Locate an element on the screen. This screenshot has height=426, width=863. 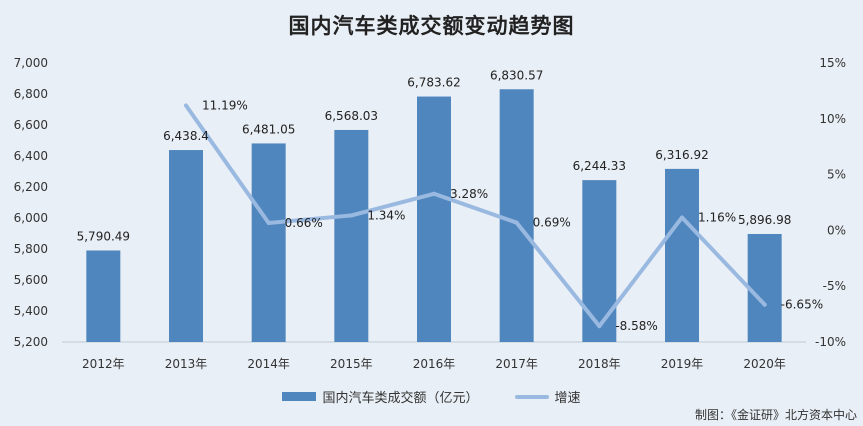
bar-value-label: 6,244.33 is located at coordinates (599, 166).